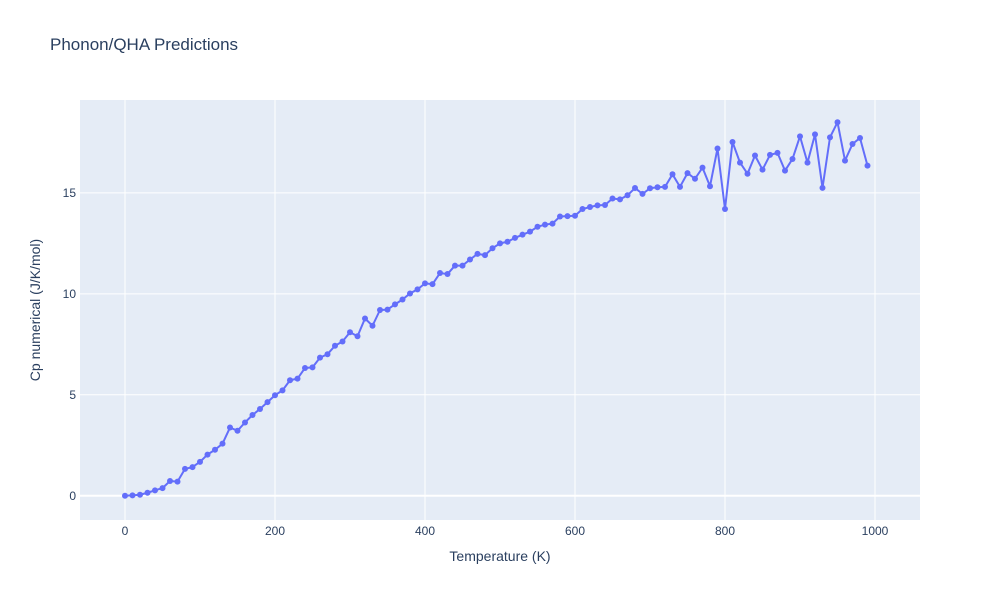 Image resolution: width=1000 pixels, height=600 pixels. What do you see at coordinates (70, 193) in the screenshot?
I see `y-tick-label: 15` at bounding box center [70, 193].